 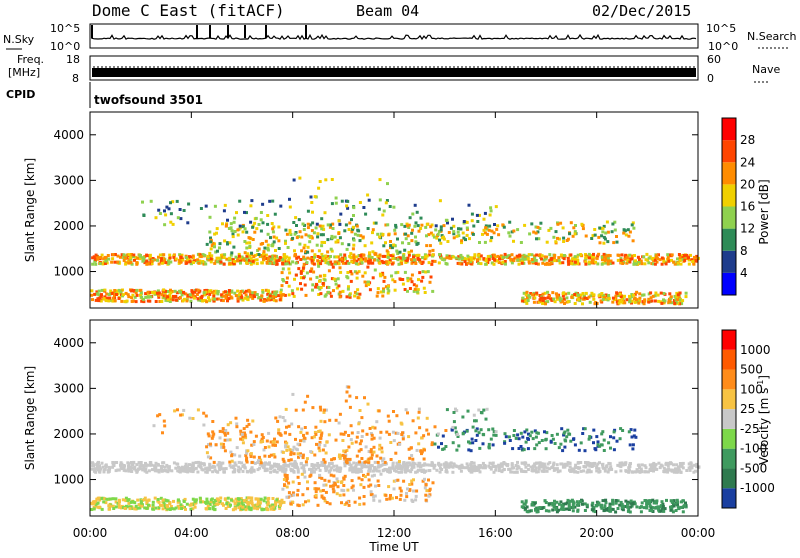 What do you see at coordinates (747, 207) in the screenshot?
I see `colorbar-tick-label: 16` at bounding box center [747, 207].